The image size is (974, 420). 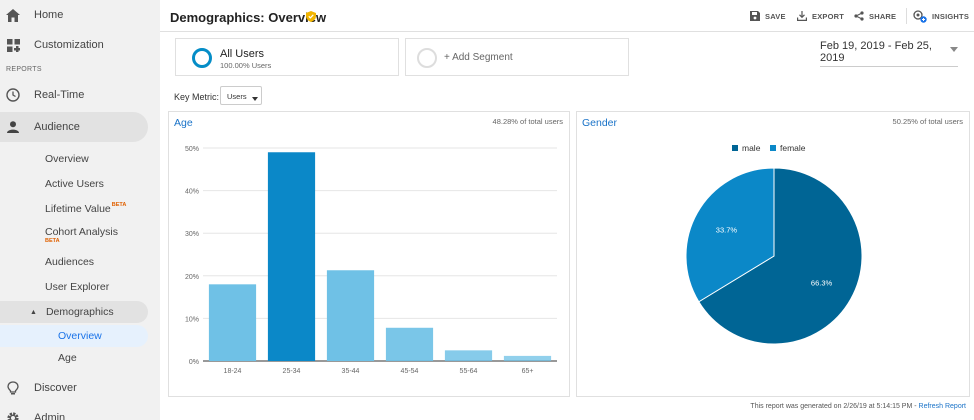 What do you see at coordinates (183, 123) in the screenshot?
I see `age-panel-title: Age` at bounding box center [183, 123].